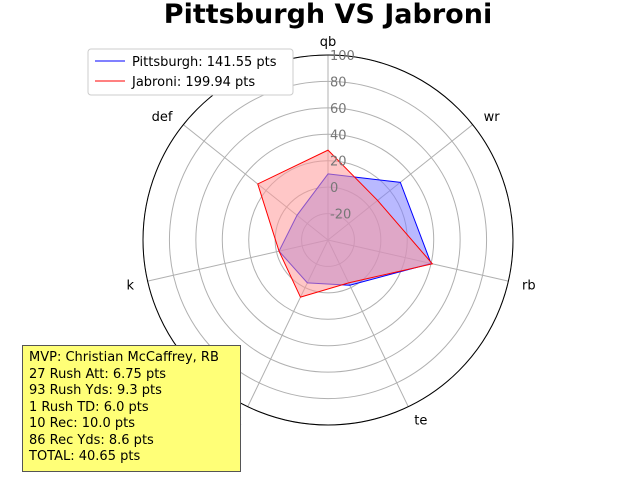 The height and width of the screenshot is (480, 640). What do you see at coordinates (91, 440) in the screenshot?
I see `stat-line: 86 Rec Yds: 8.6 pts` at bounding box center [91, 440].